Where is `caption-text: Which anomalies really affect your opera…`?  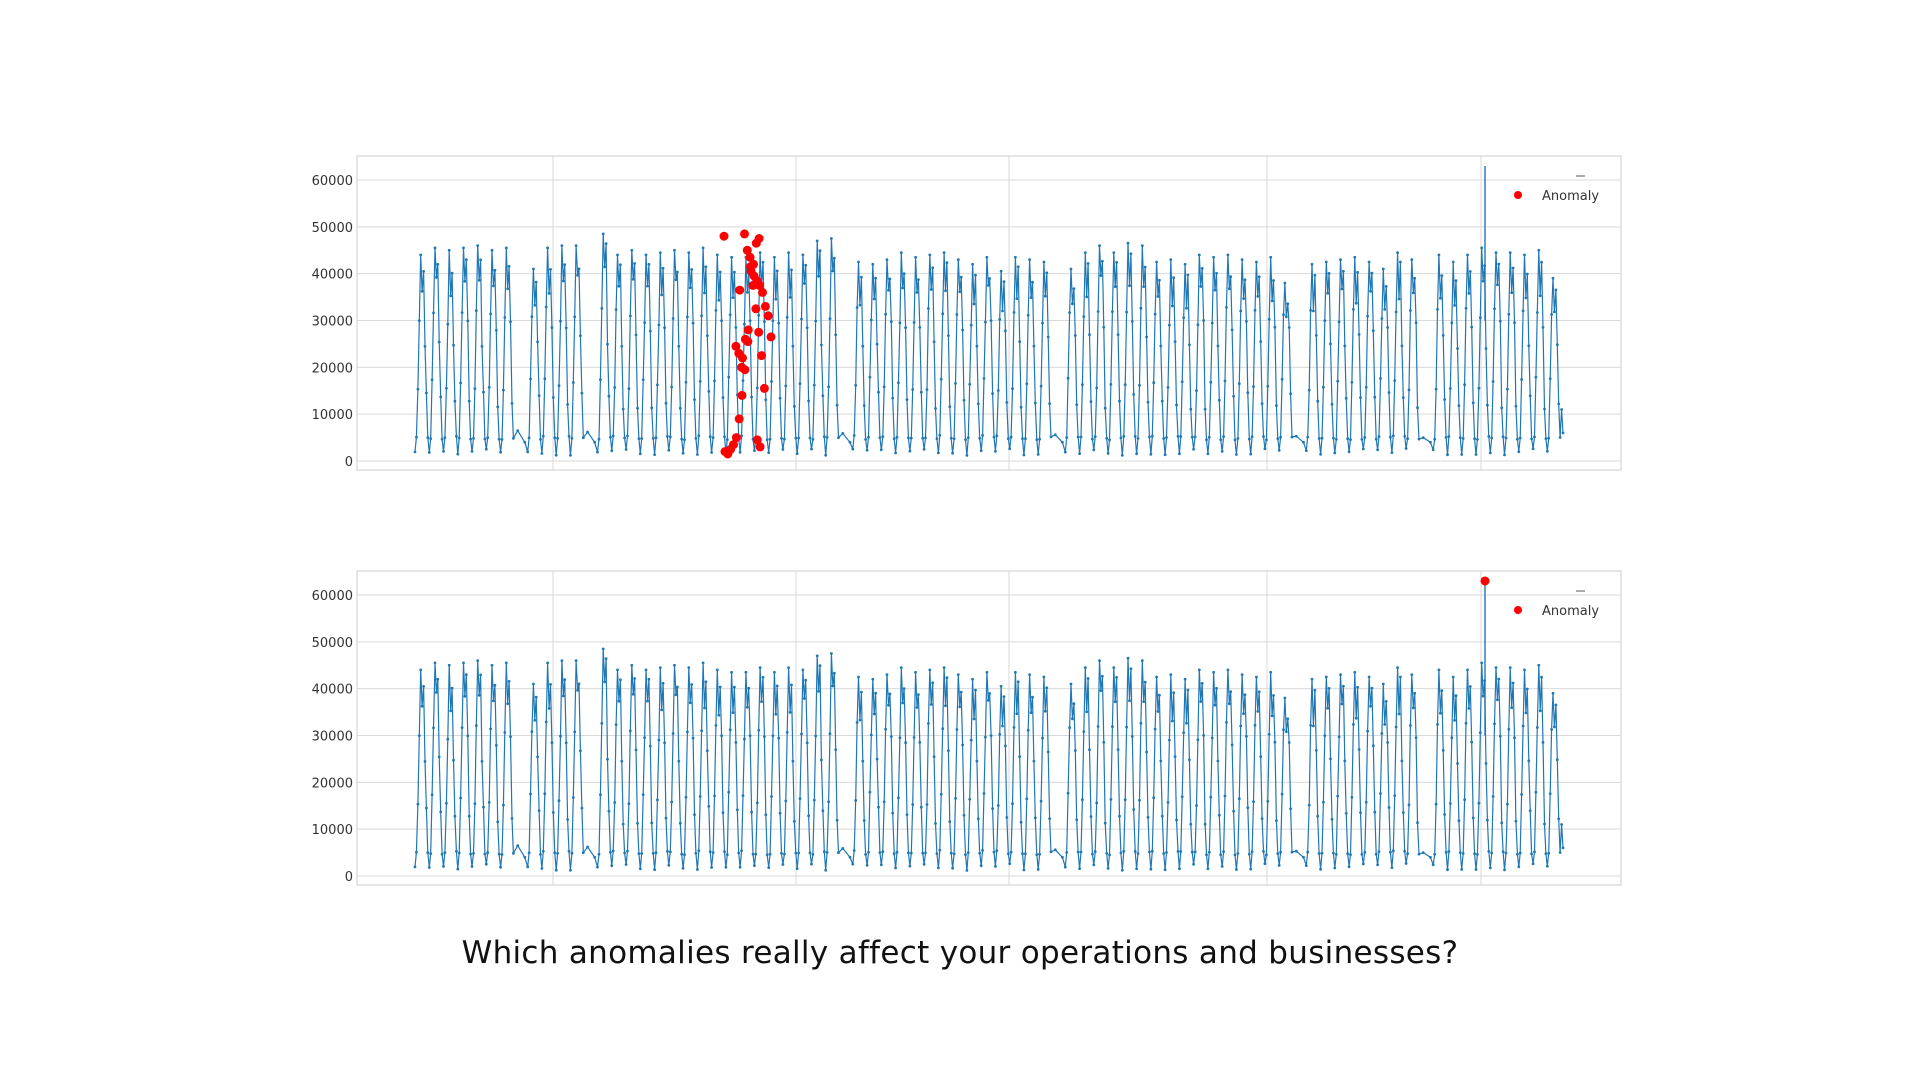
caption-text: Which anomalies really affect your opera… is located at coordinates (960, 953).